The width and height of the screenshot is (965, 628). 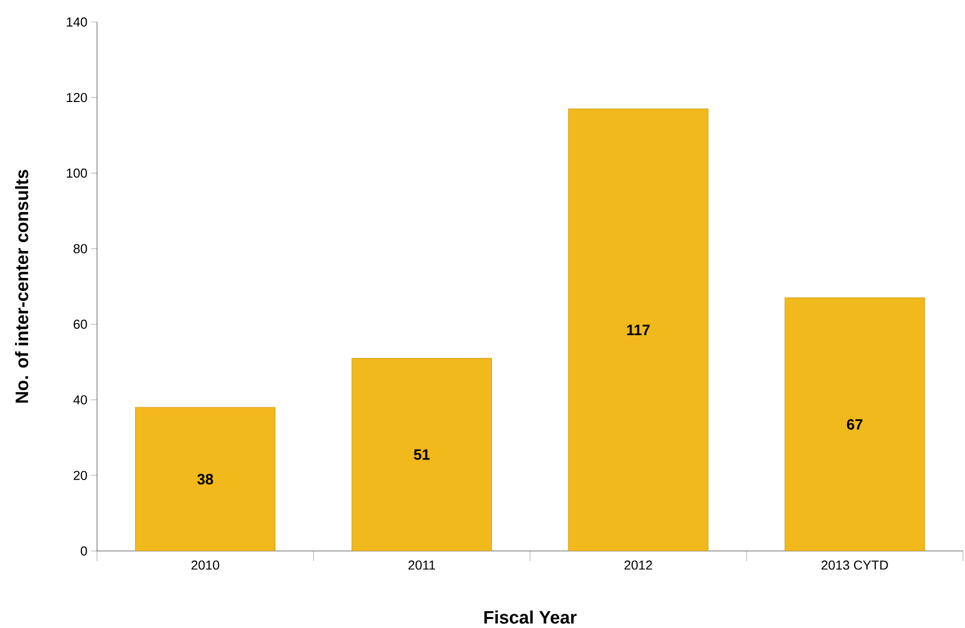 I want to click on y-tick-label: 120, so click(x=76, y=97).